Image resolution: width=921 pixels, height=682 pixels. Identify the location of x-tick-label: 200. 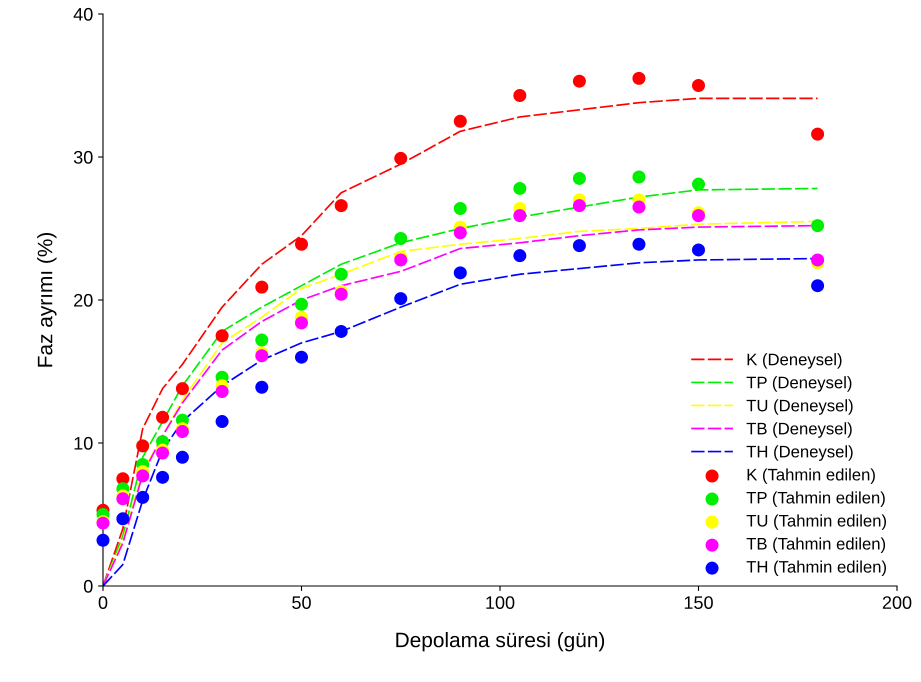
(897, 602).